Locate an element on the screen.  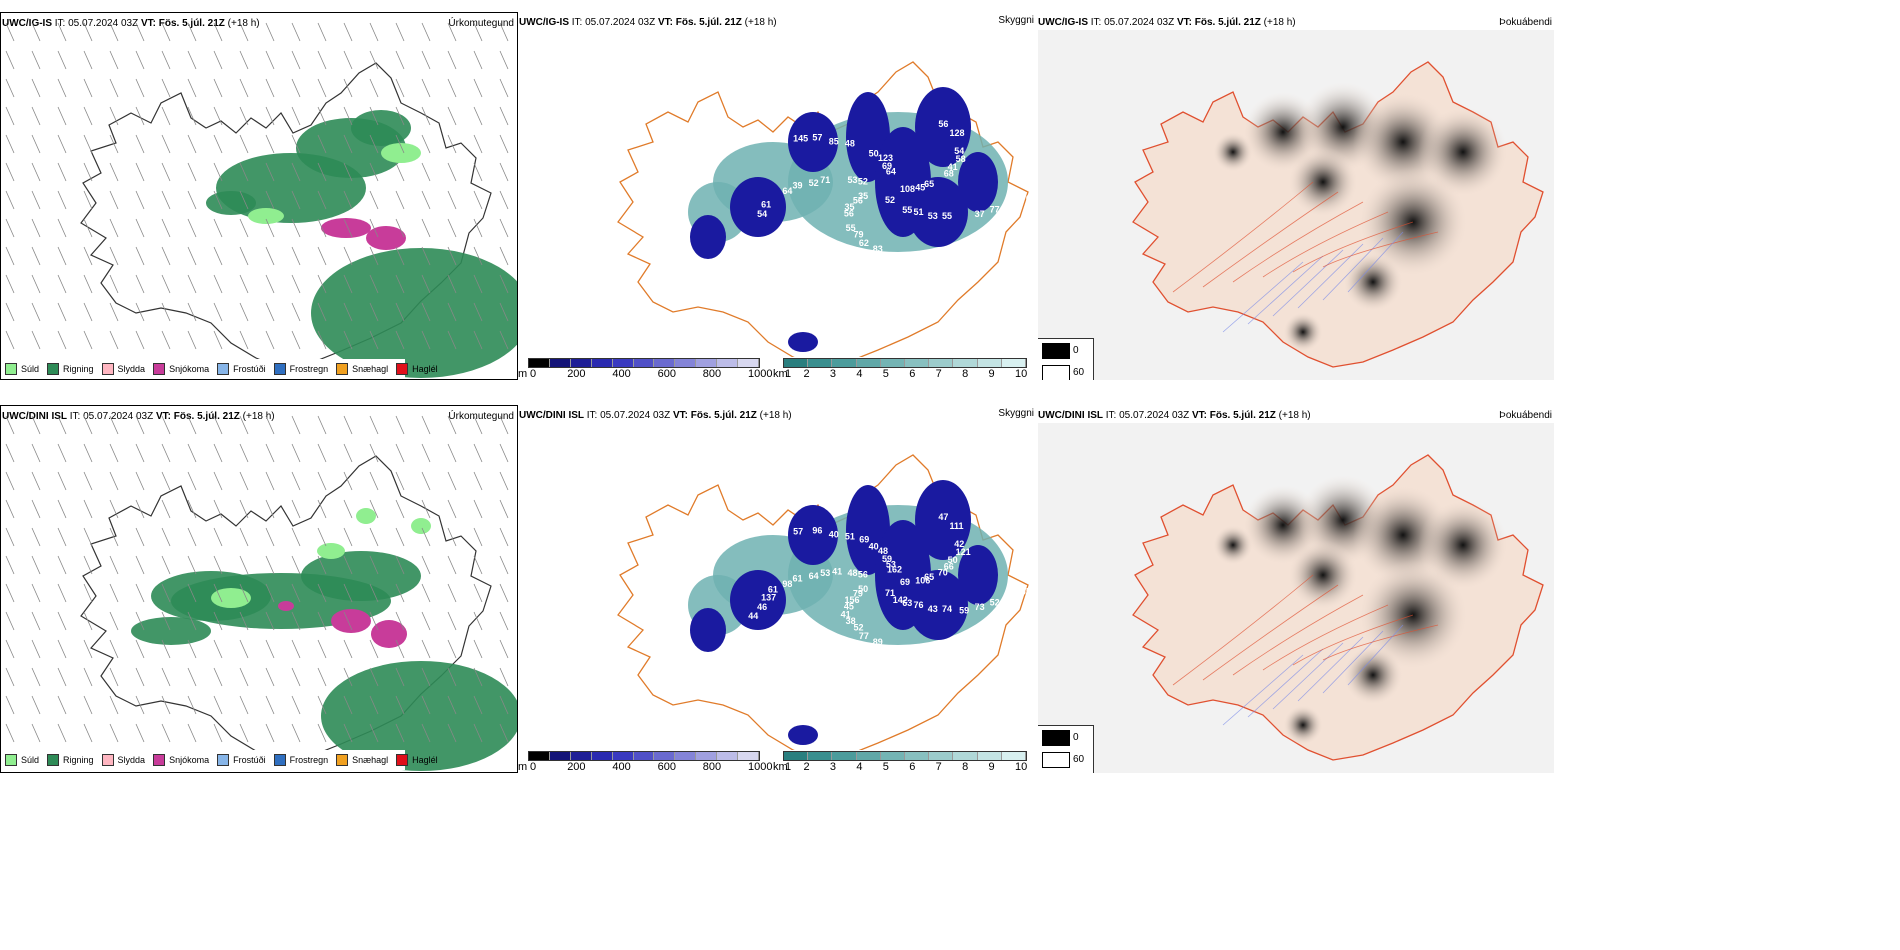
cloud-base-value: 71 is located at coordinates (825, 180).